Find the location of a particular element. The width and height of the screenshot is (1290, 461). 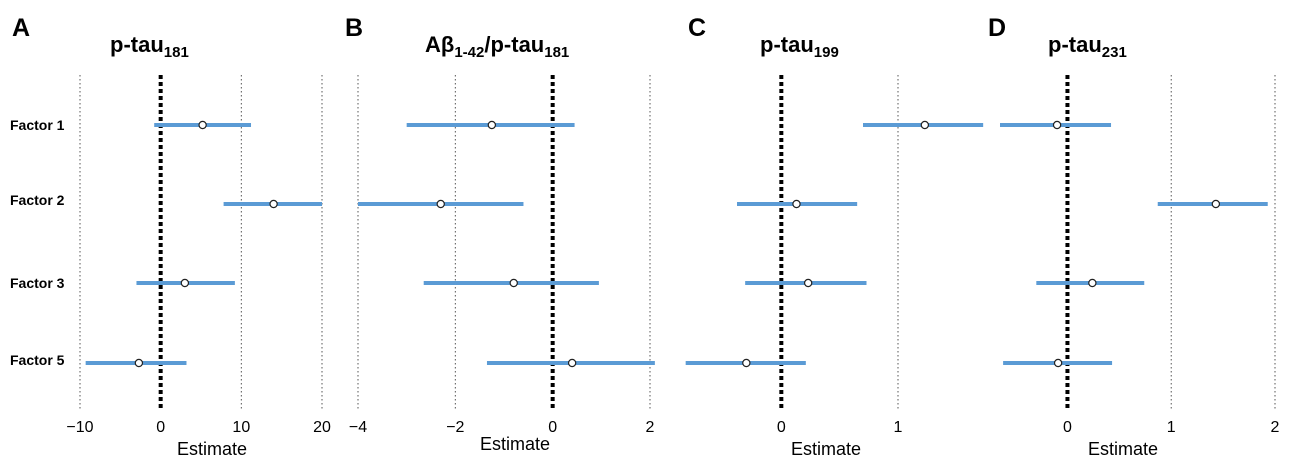

x-tick-label: 20 is located at coordinates (322, 427).